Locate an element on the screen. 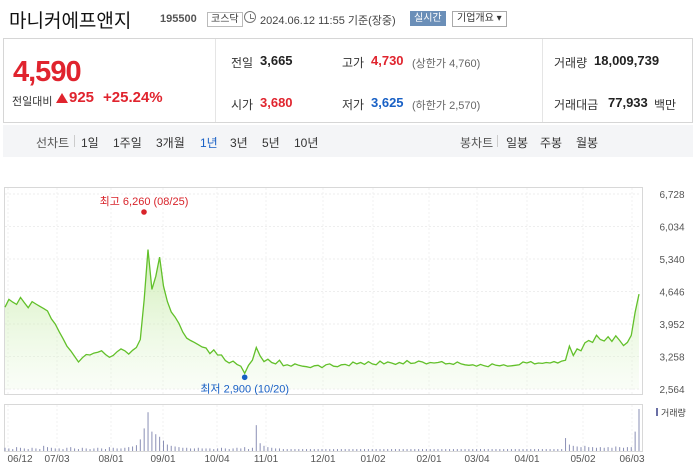 The height and width of the screenshot is (472, 697). high-value: 4,730 is located at coordinates (387, 60).